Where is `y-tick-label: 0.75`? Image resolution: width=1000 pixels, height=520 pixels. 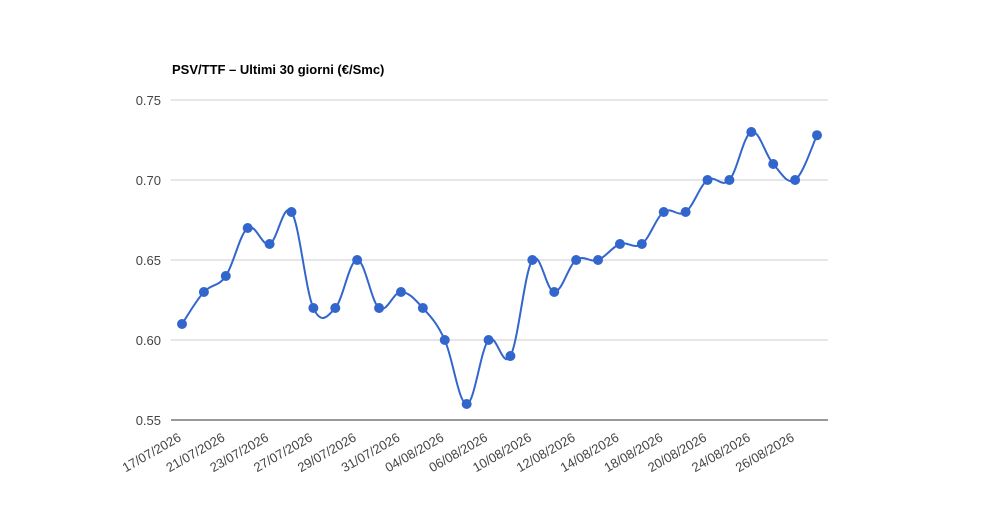 y-tick-label: 0.75 is located at coordinates (148, 100).